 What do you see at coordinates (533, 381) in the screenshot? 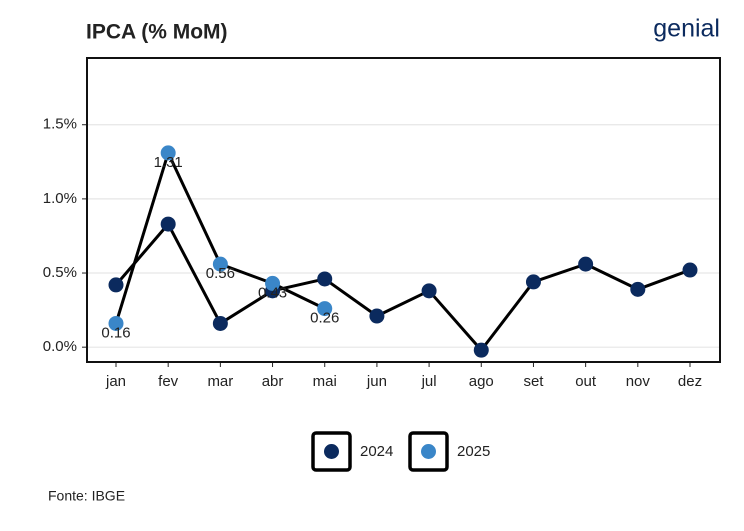
I see `x-tick-label: set` at bounding box center [533, 381].